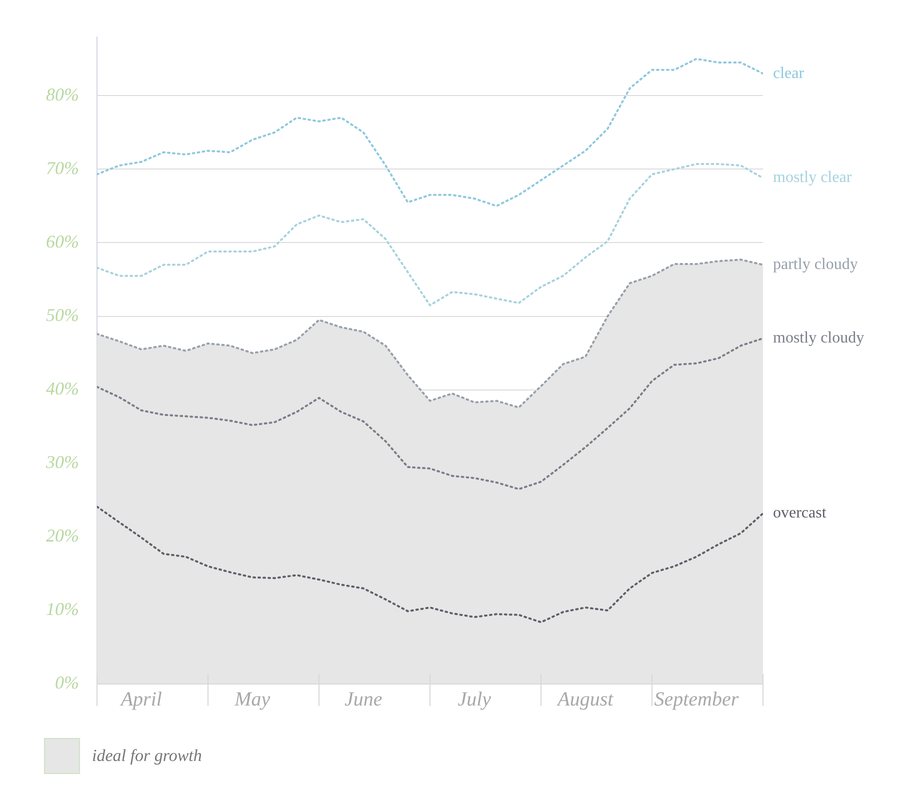  I want to click on y-tick-label: 80%, so click(62, 94).